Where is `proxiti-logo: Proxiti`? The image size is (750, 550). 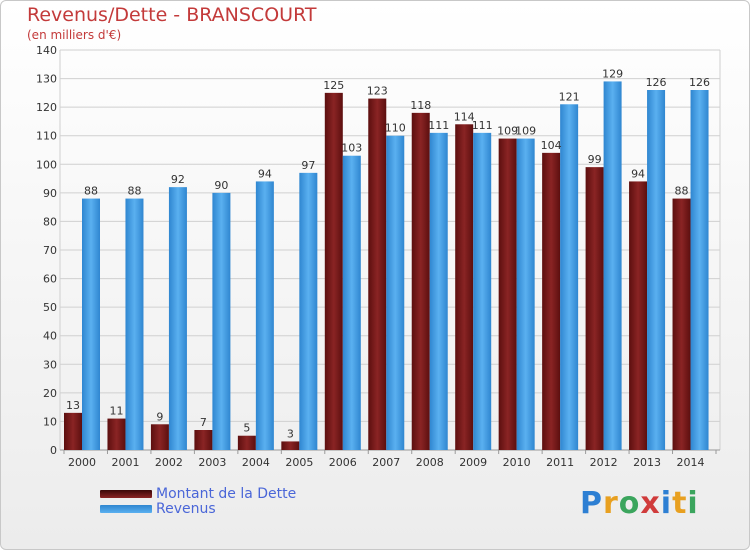 proxiti-logo: Proxiti is located at coordinates (639, 503).